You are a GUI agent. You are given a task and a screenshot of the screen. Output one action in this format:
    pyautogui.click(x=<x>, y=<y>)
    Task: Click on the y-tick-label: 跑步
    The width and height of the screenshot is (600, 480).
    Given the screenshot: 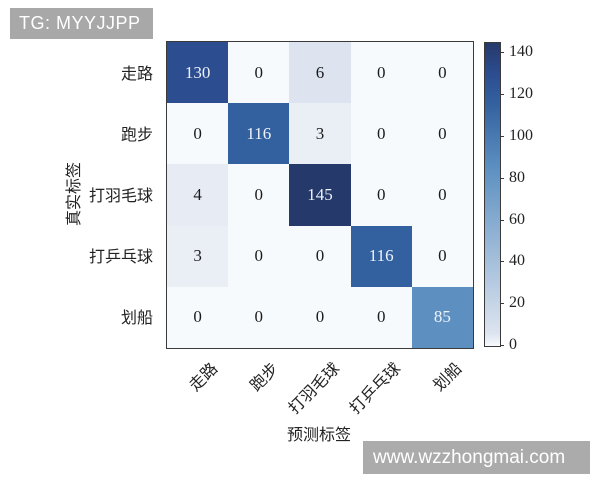 What is the action you would take?
    pyautogui.click(x=136, y=135)
    